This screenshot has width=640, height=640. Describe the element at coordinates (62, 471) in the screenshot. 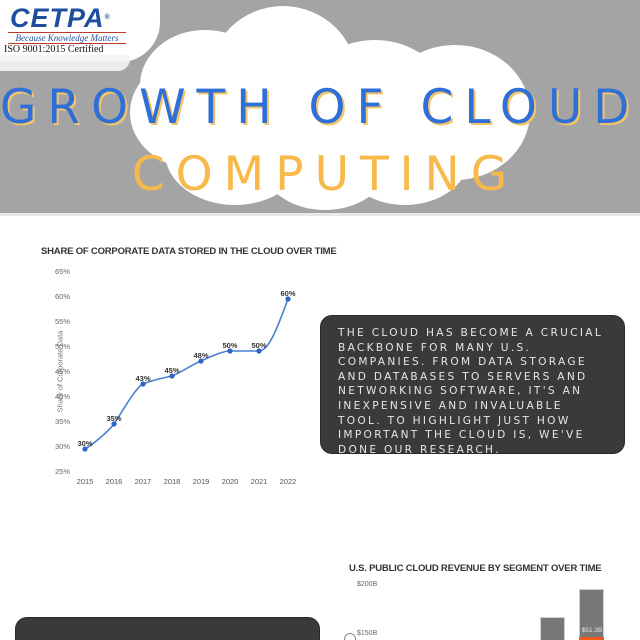

I see `y-tick: 25%` at that location.